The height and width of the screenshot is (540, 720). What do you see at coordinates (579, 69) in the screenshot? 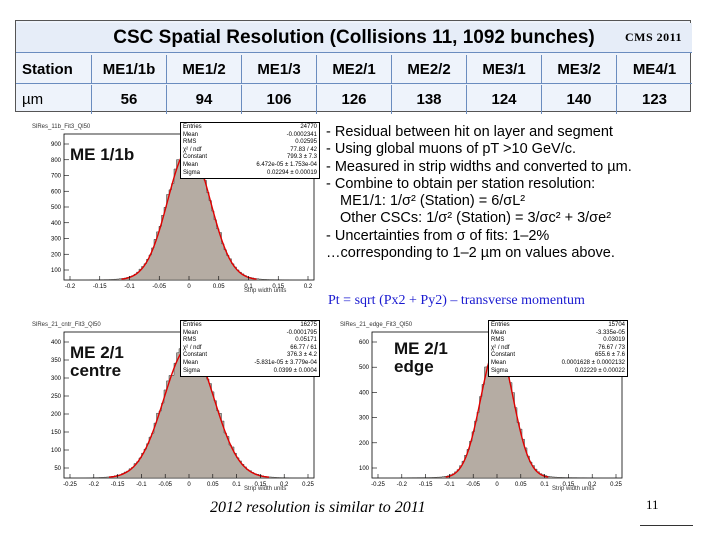
I see `station-name: ME3/2` at bounding box center [579, 69].